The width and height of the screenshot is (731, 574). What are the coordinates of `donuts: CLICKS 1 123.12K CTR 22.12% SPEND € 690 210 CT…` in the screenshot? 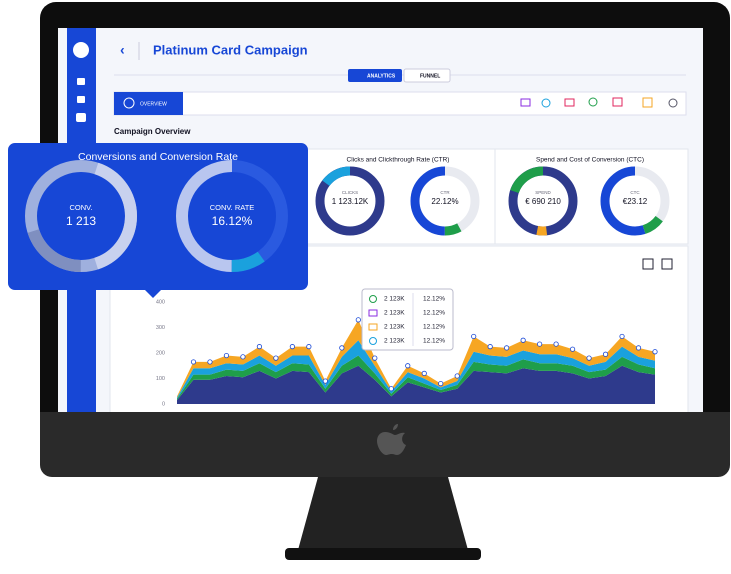 It's located at (492, 201).